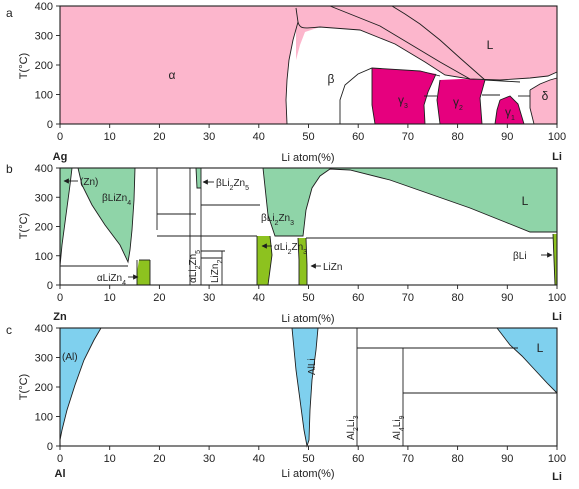 Image resolution: width=579 pixels, height=489 pixels. I want to click on phase-label-liquid-b: L, so click(525, 201).